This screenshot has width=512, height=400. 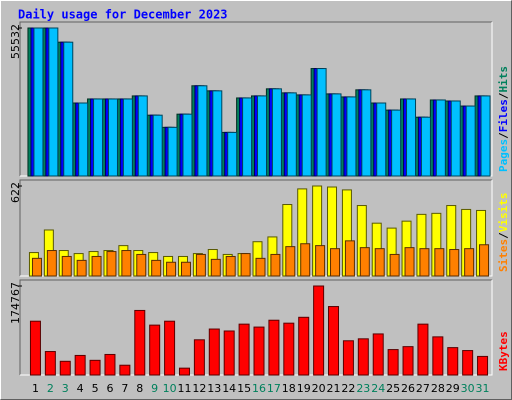 I want to click on x-tick-label: 16, so click(x=259, y=388).